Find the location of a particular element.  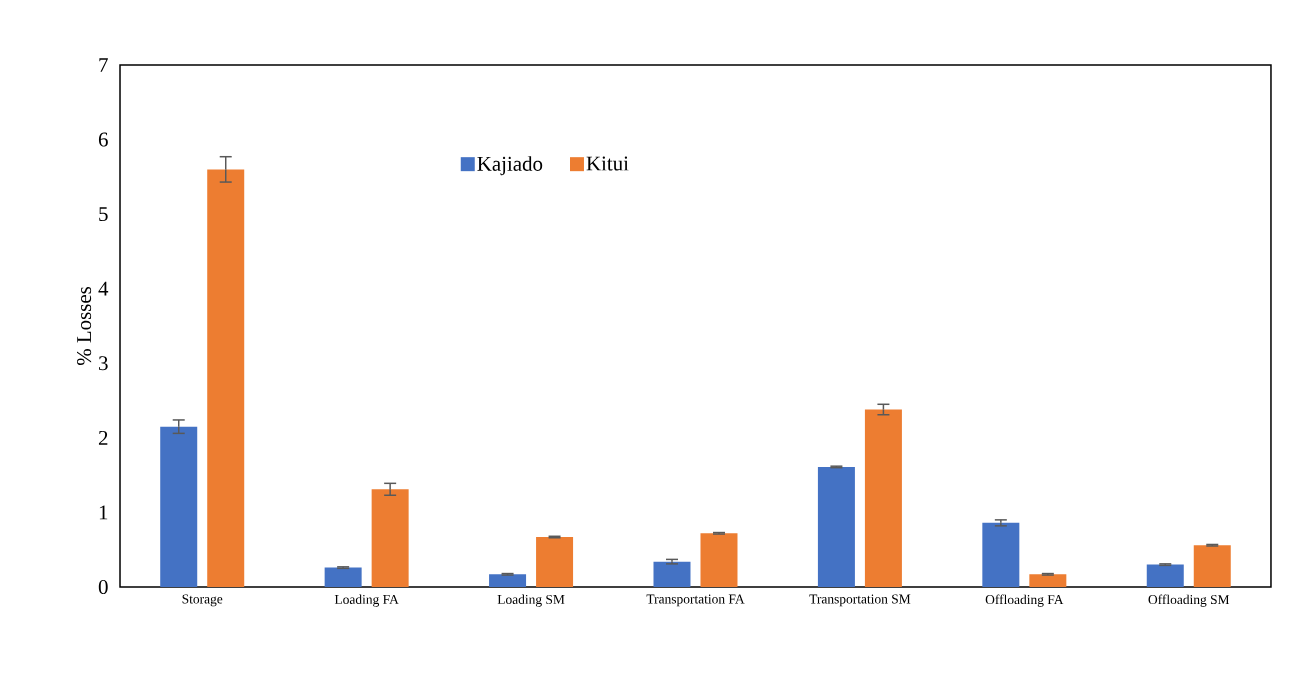

x-tick-label: Loading SM is located at coordinates (531, 600).